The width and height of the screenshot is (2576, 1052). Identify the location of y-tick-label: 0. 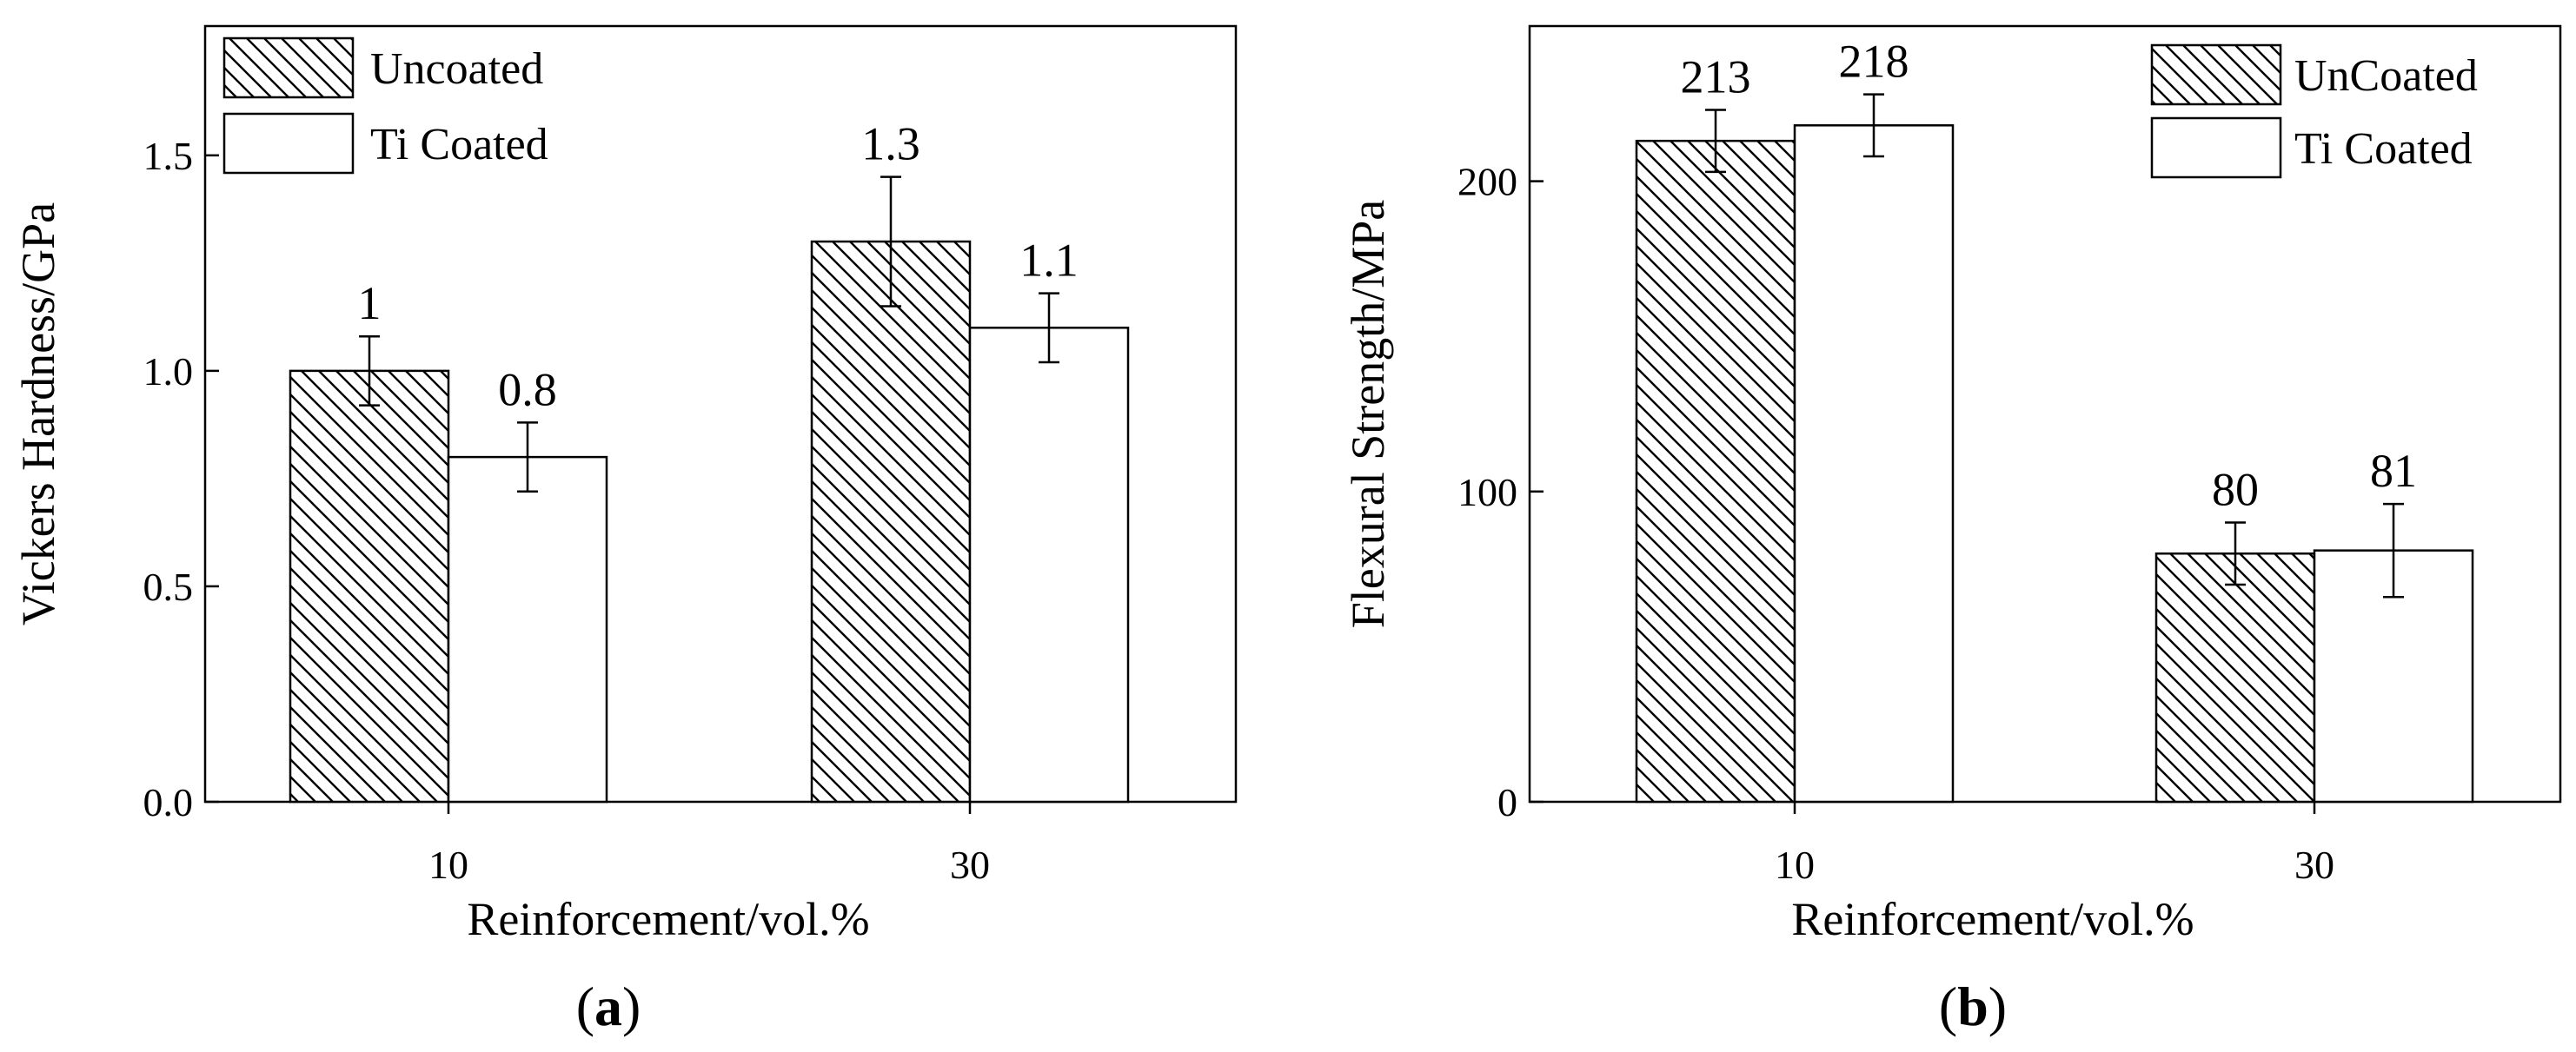
(1507, 802).